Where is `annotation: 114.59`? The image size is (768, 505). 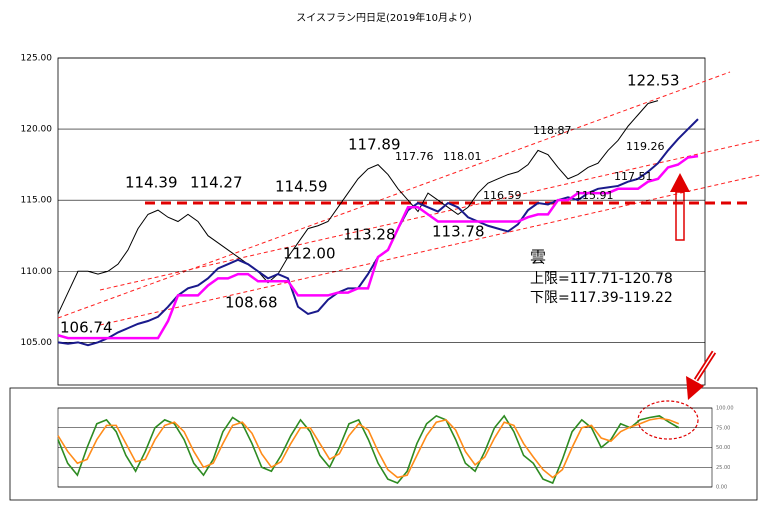
annotation: 114.59 is located at coordinates (301, 187).